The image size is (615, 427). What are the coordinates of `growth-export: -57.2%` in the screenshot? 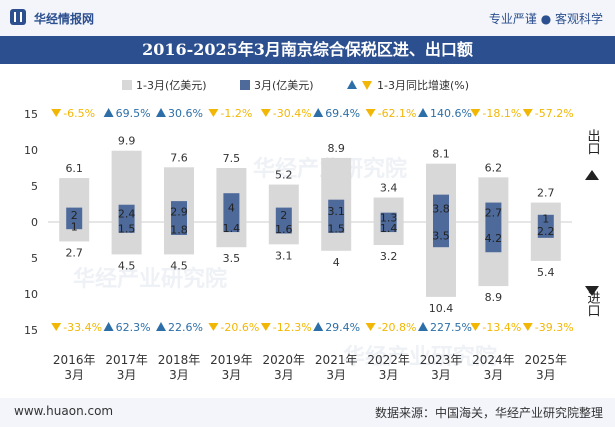 It's located at (554, 113).